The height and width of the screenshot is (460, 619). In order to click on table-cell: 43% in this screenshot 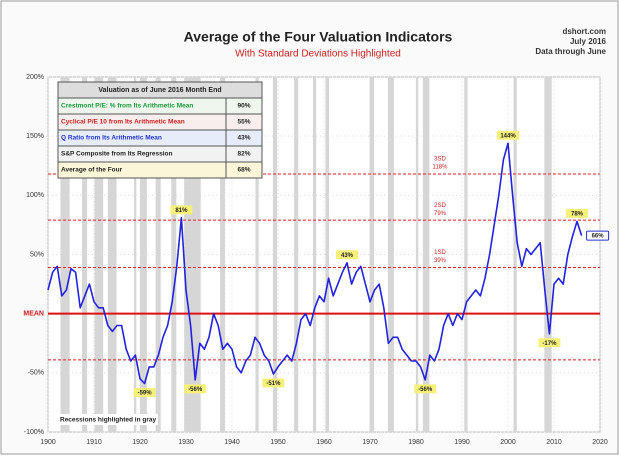, I will do `click(243, 138)`.